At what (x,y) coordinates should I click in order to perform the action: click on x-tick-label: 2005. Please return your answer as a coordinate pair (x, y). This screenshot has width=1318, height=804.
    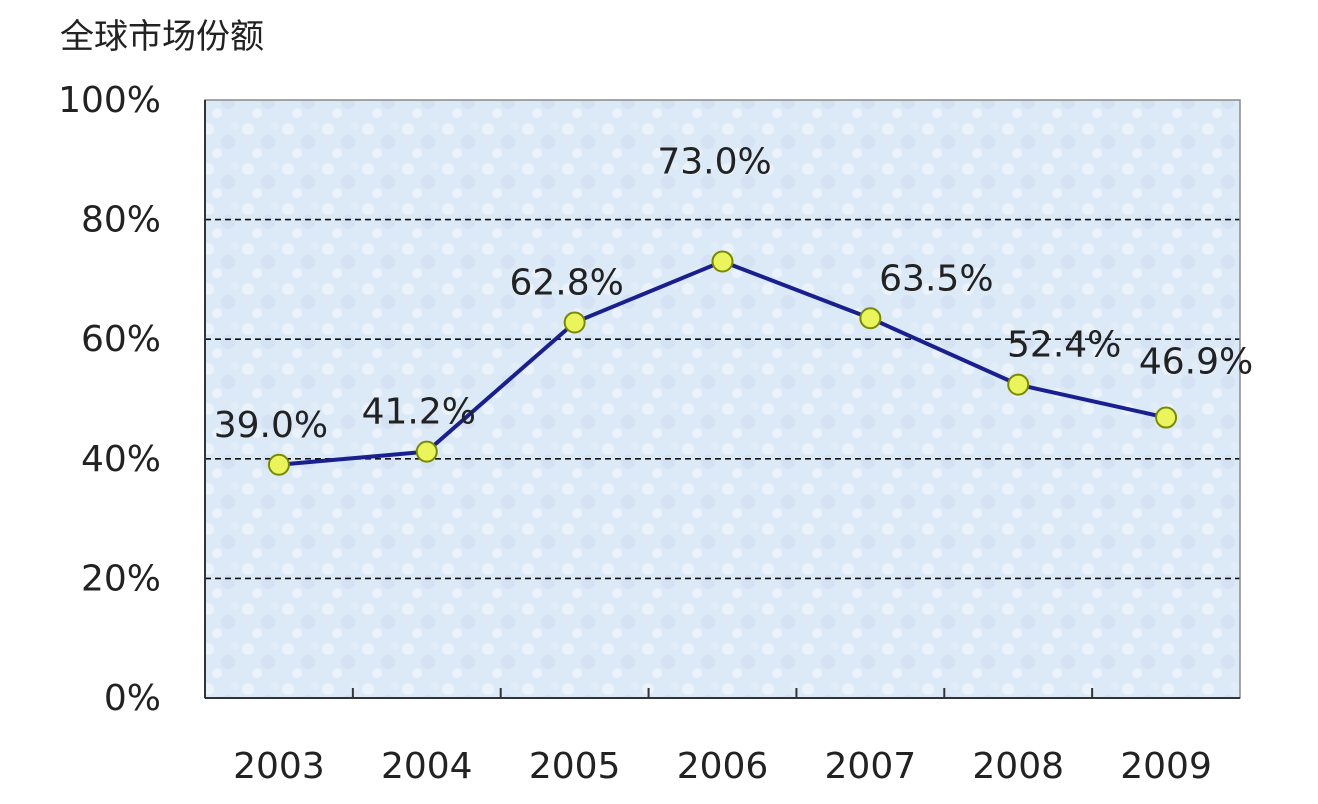
    Looking at the image, I should click on (575, 766).